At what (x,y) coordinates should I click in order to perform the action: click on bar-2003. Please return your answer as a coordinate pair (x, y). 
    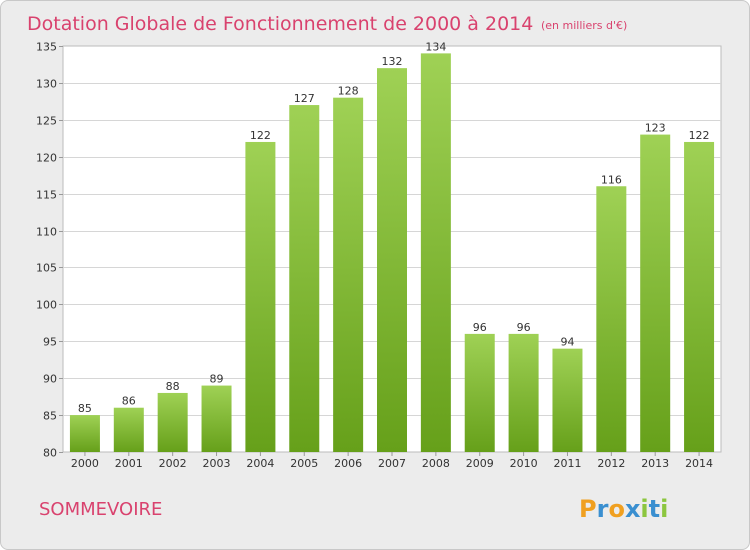
    Looking at the image, I should click on (216, 418).